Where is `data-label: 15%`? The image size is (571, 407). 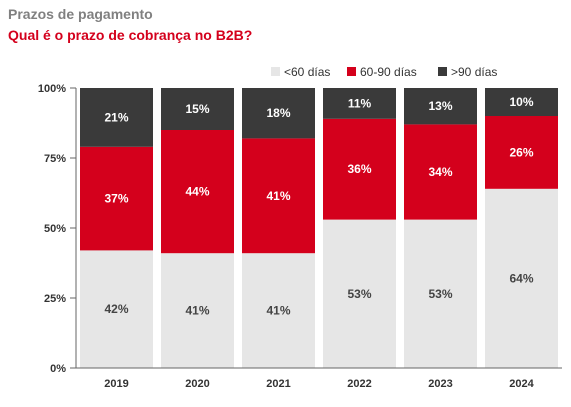
data-label: 15% is located at coordinates (197, 109).